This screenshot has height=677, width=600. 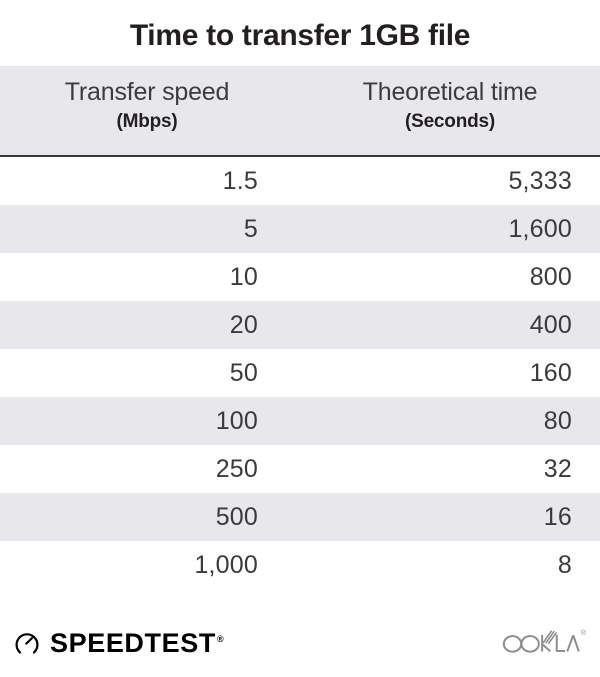 I want to click on cell-transfer-speed: 5, so click(x=250, y=228).